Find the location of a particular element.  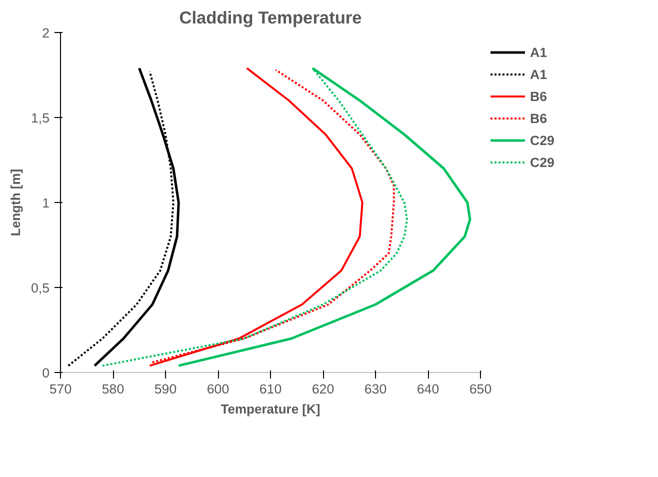

x-tick-label: 580 is located at coordinates (113, 389).